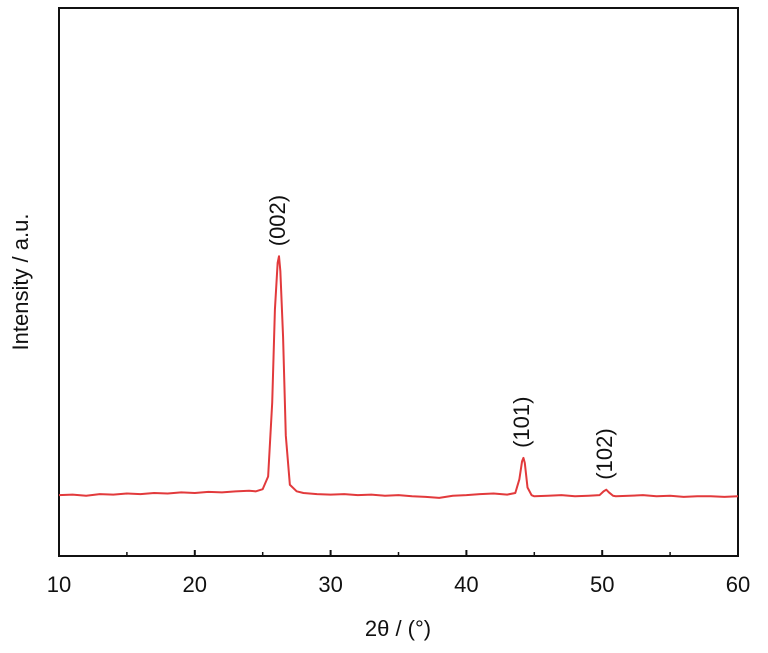  Describe the element at coordinates (195, 584) in the screenshot. I see `x-tick-label: 20` at that location.